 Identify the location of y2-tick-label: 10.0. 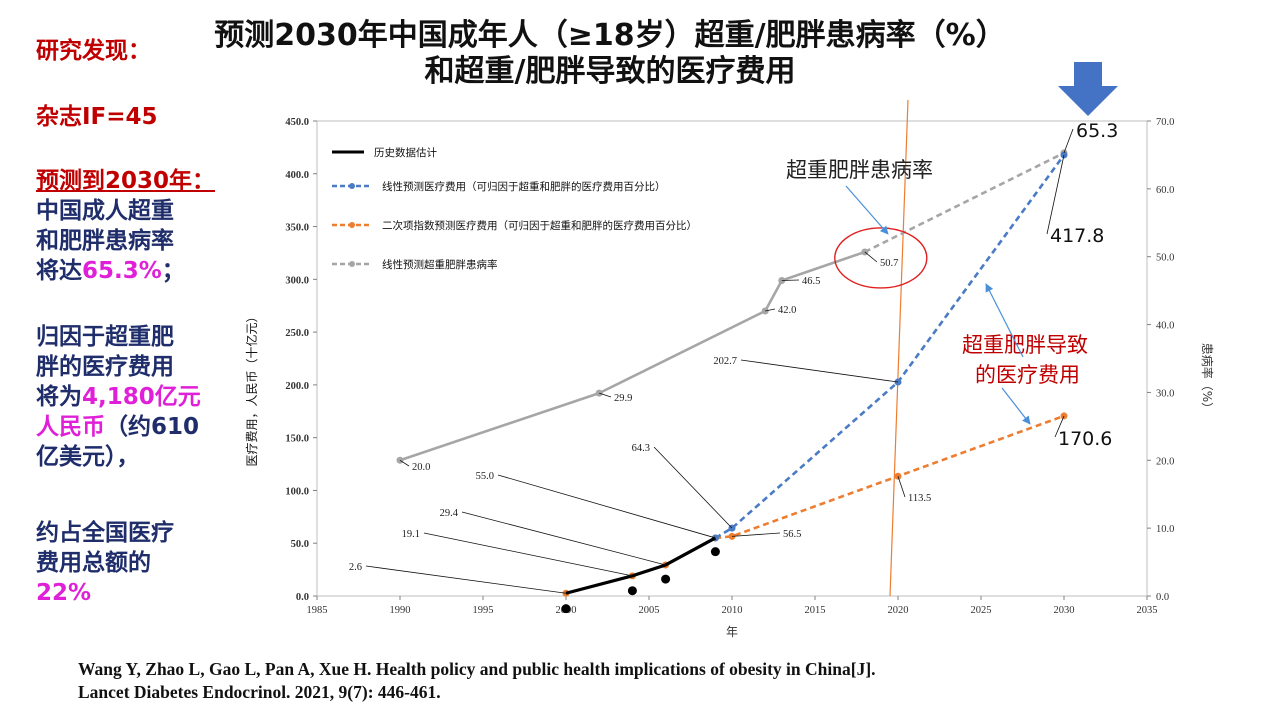
(1165, 529).